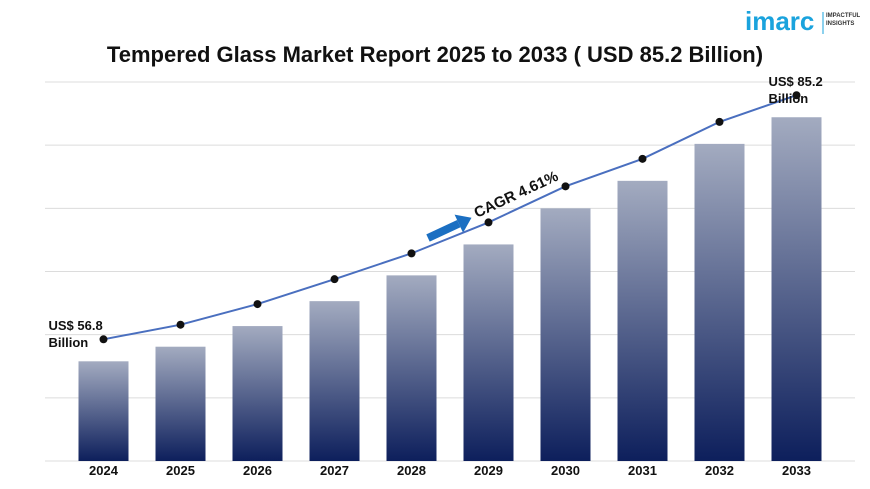 This screenshot has height=489, width=870. What do you see at coordinates (334, 470) in the screenshot?
I see `x-tick-label: 2027` at bounding box center [334, 470].